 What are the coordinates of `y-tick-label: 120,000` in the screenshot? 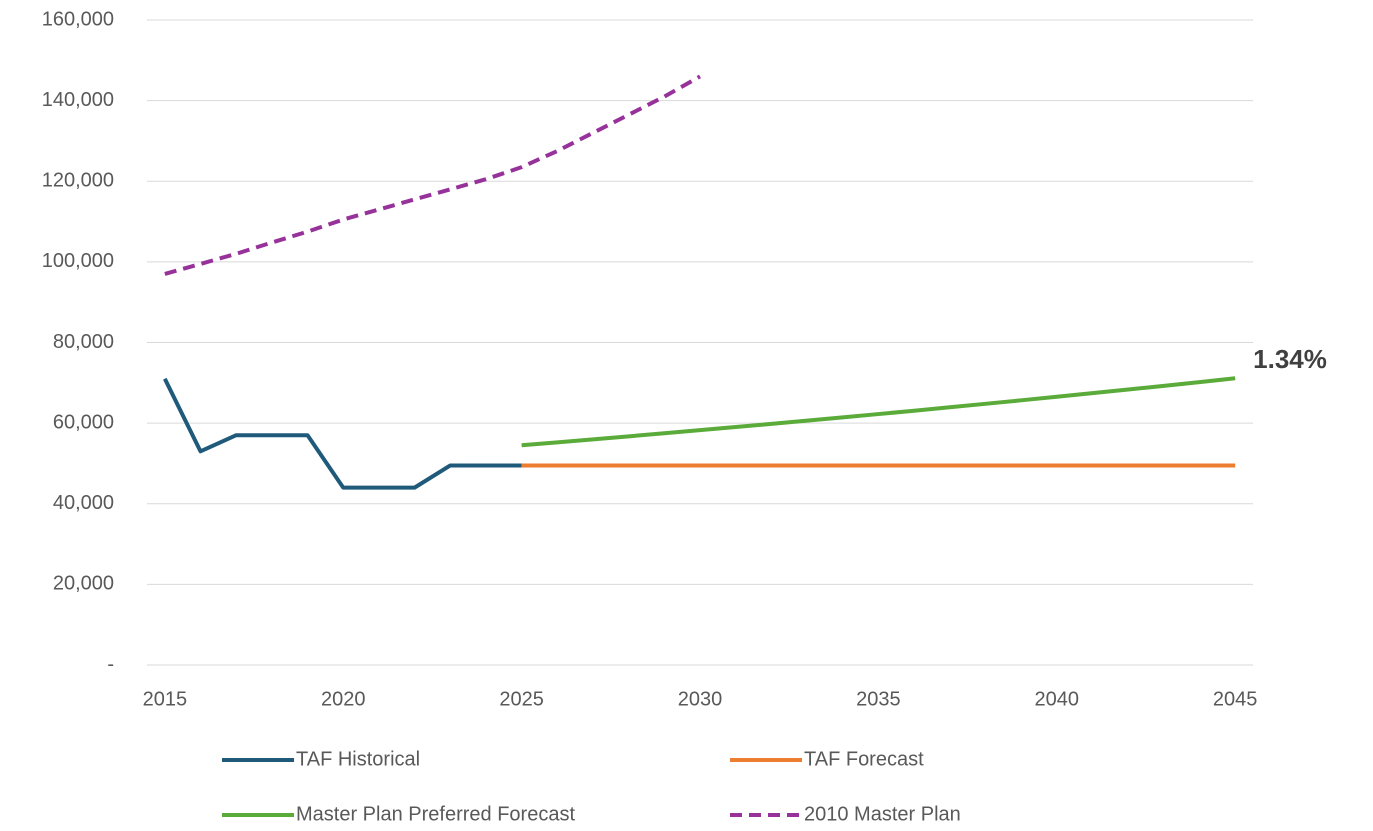 It's located at (78, 181).